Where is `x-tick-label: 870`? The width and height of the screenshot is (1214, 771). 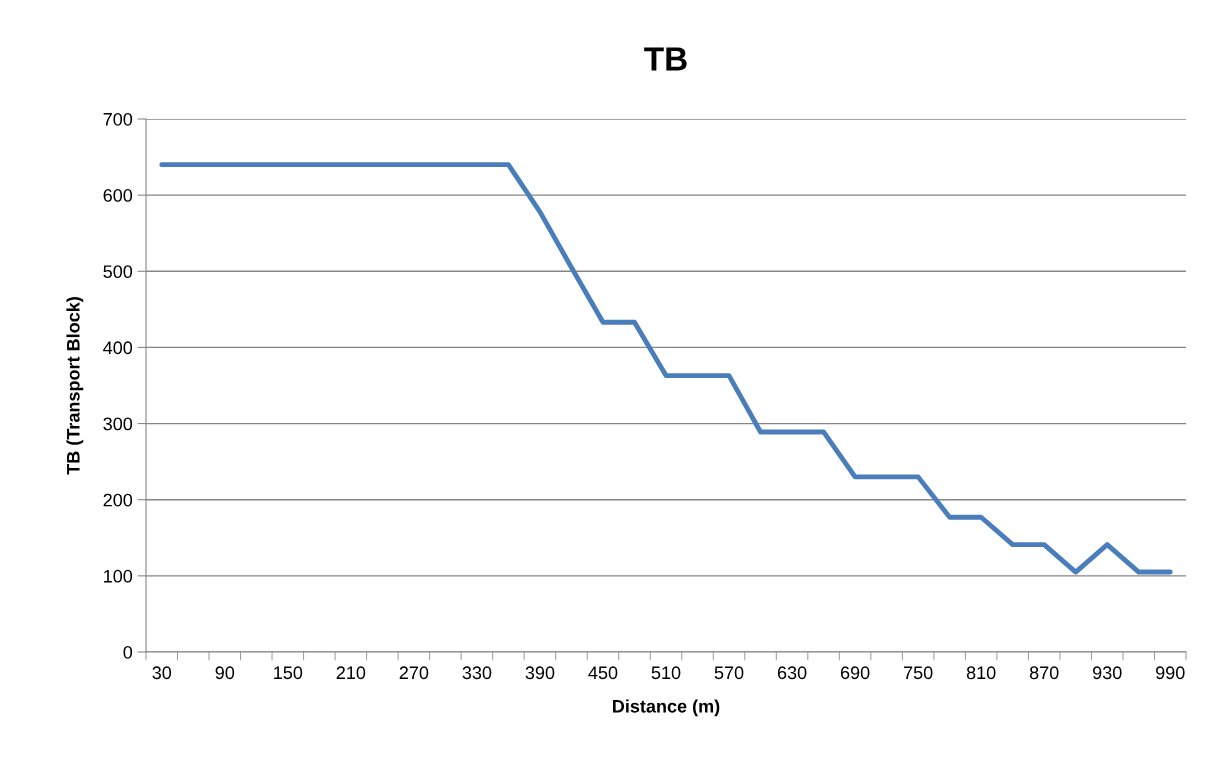
x-tick-label: 870 is located at coordinates (1044, 673).